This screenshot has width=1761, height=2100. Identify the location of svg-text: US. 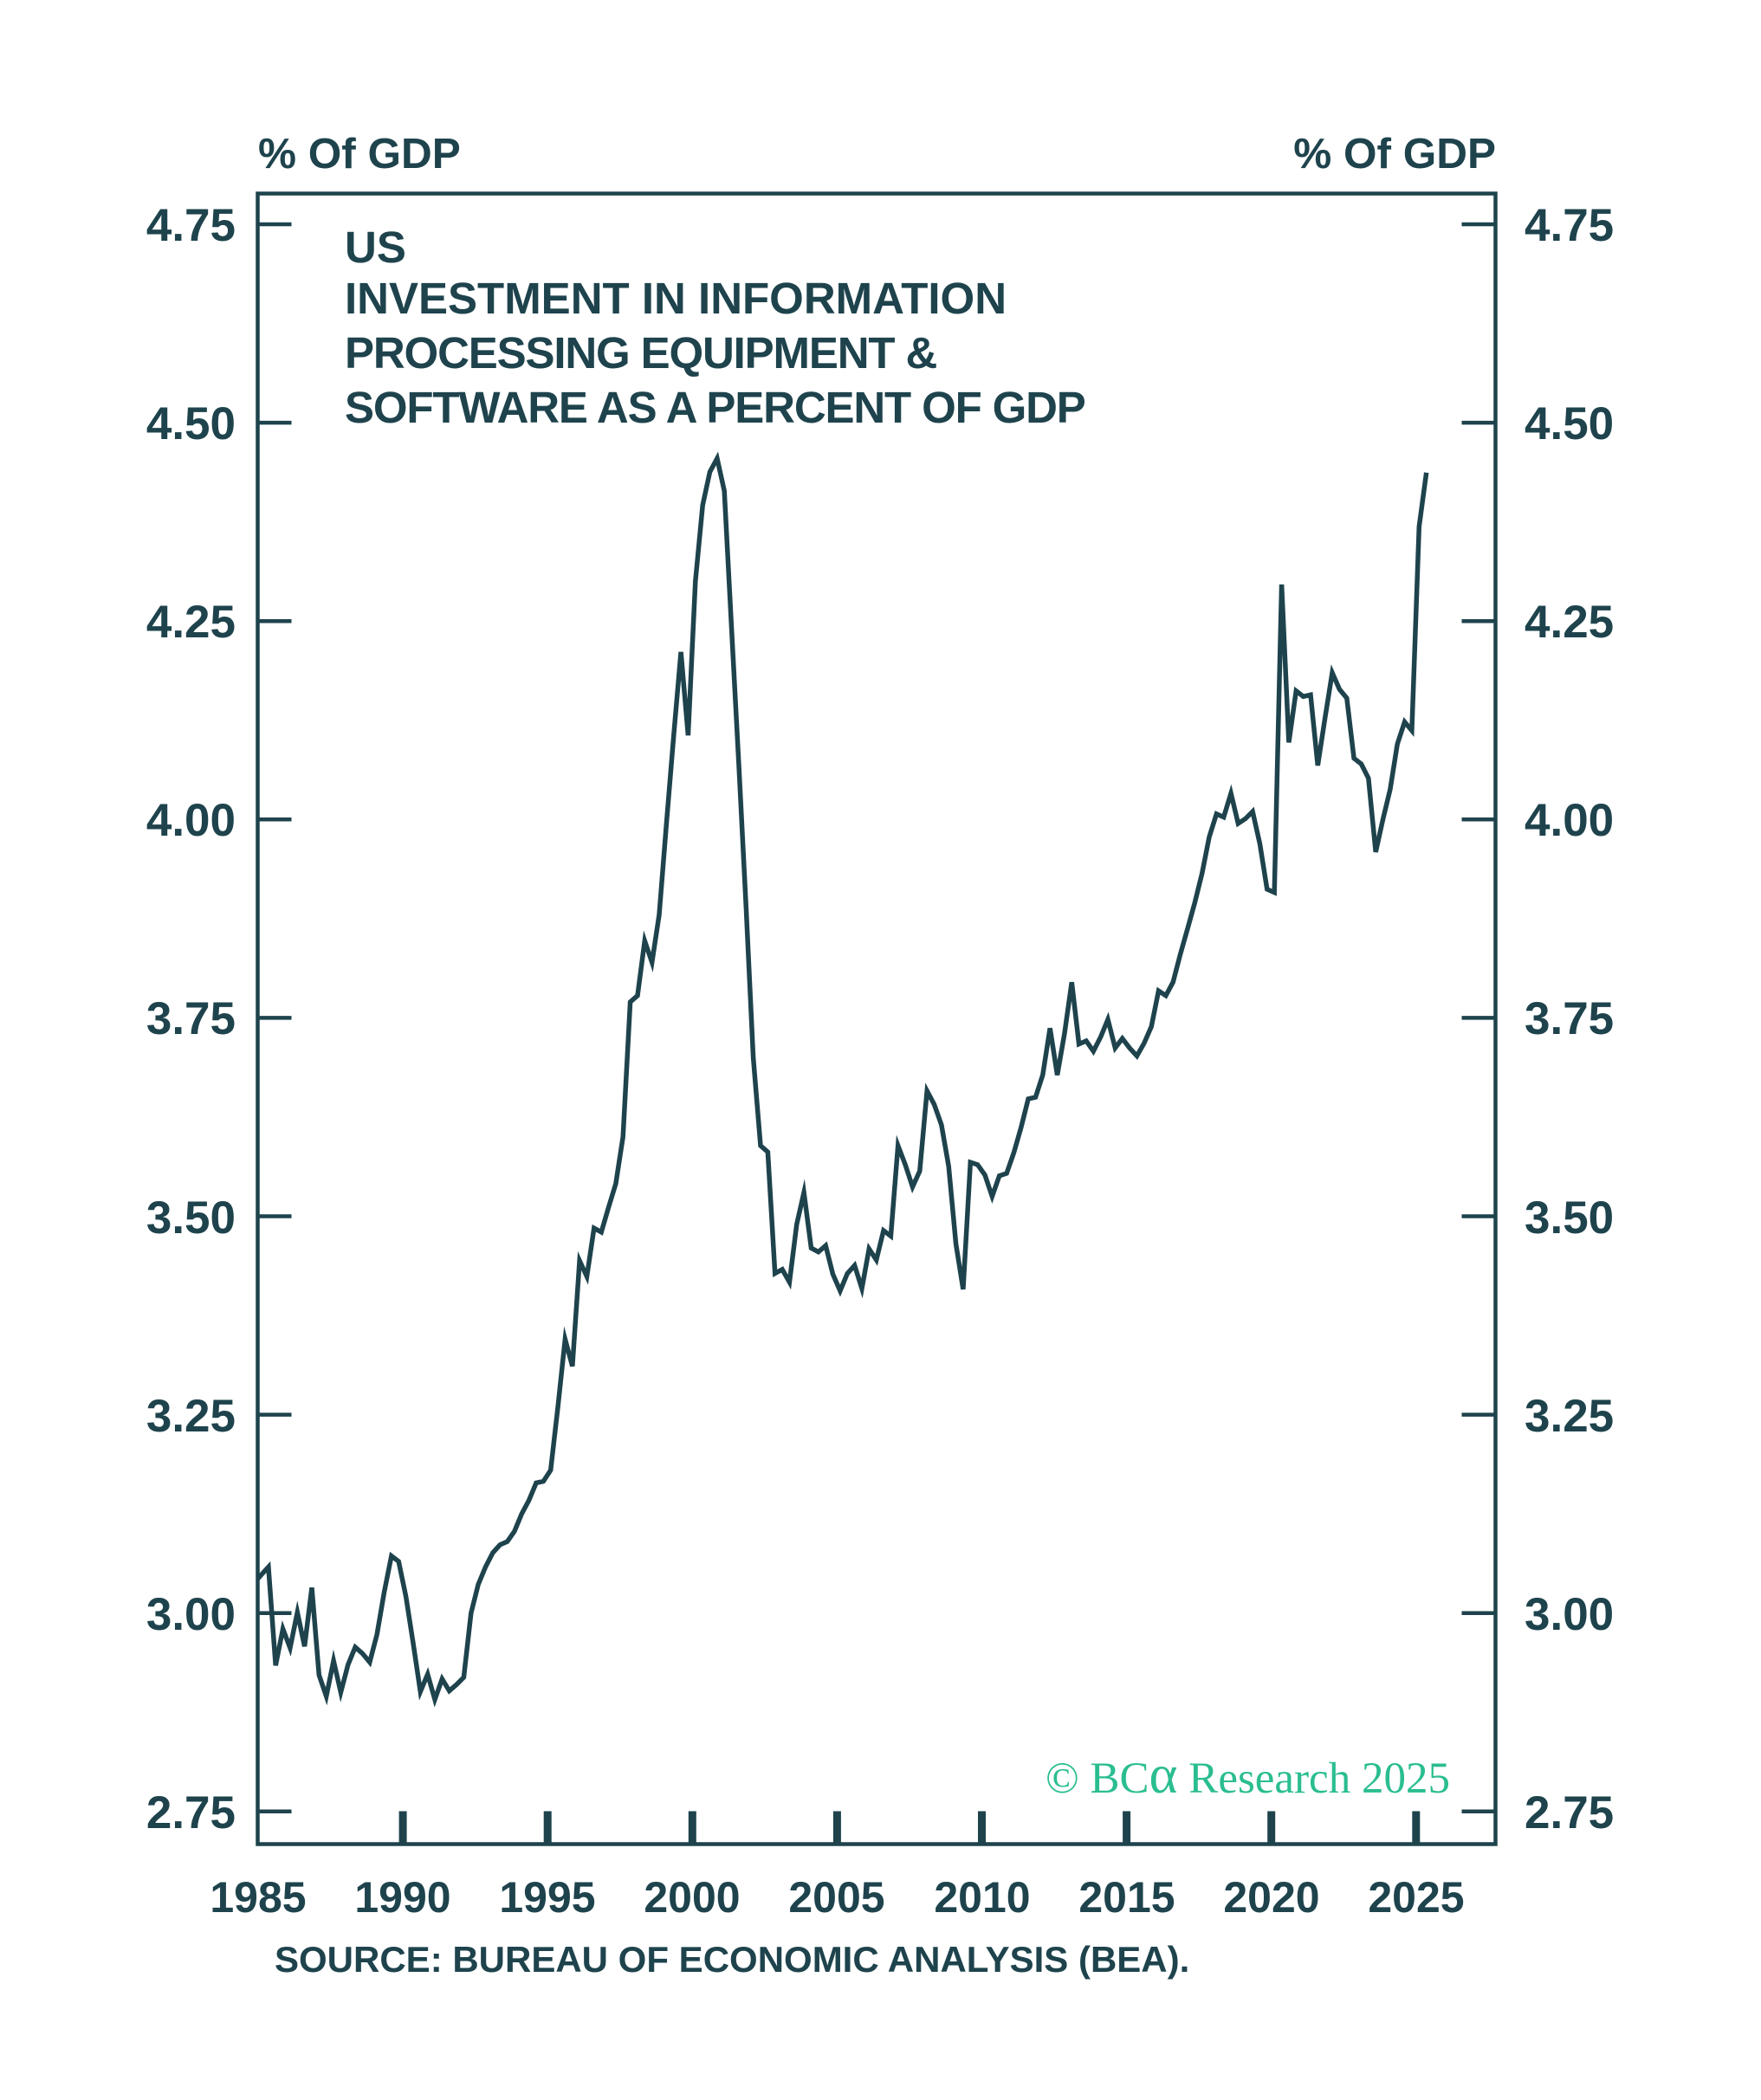
(375, 247).